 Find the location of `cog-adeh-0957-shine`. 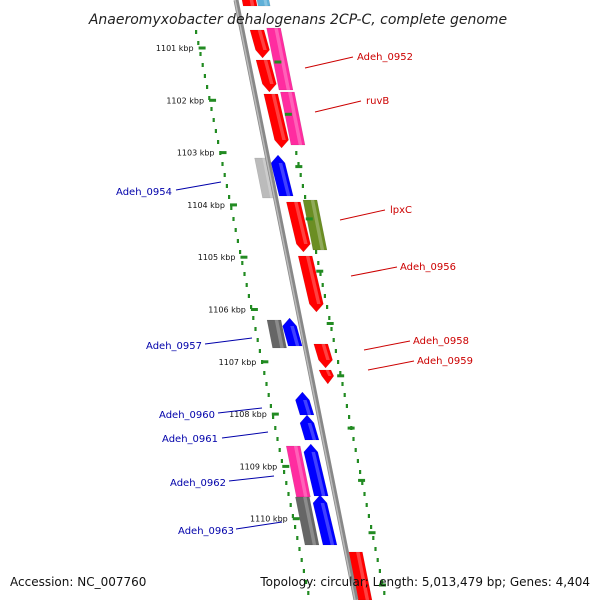

cog-adeh-0957-shine is located at coordinates (279, 334).